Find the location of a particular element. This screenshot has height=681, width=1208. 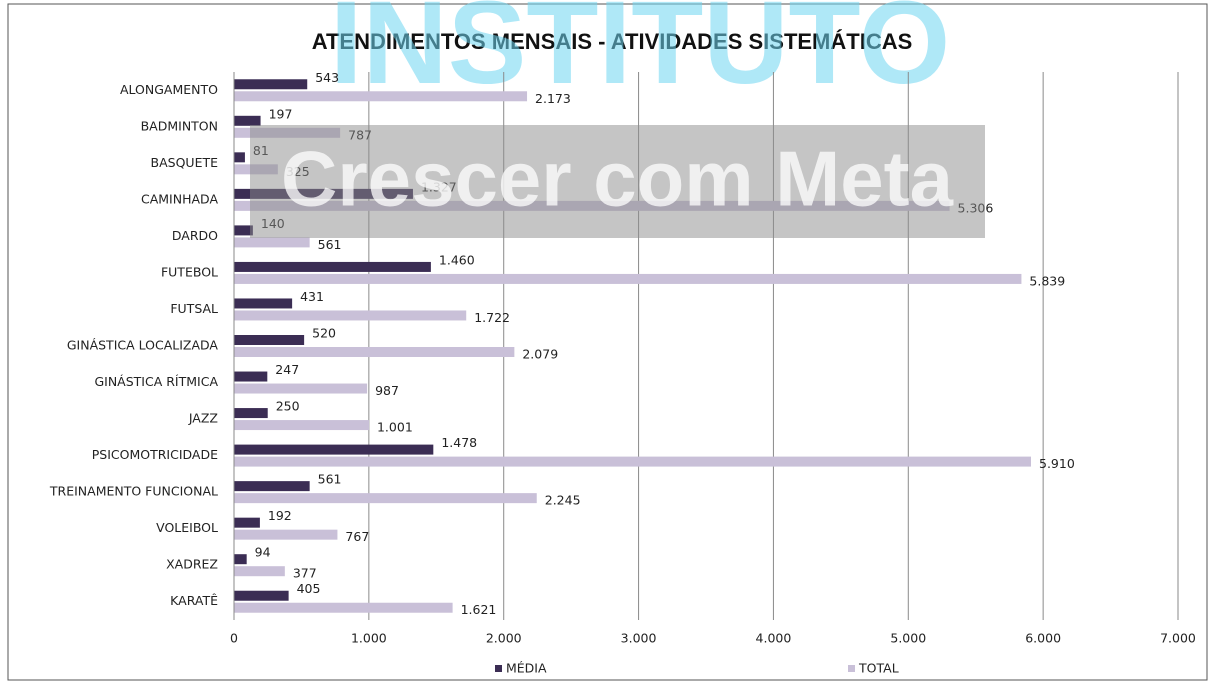

x-tick-label: 3.000 is located at coordinates (639, 638).